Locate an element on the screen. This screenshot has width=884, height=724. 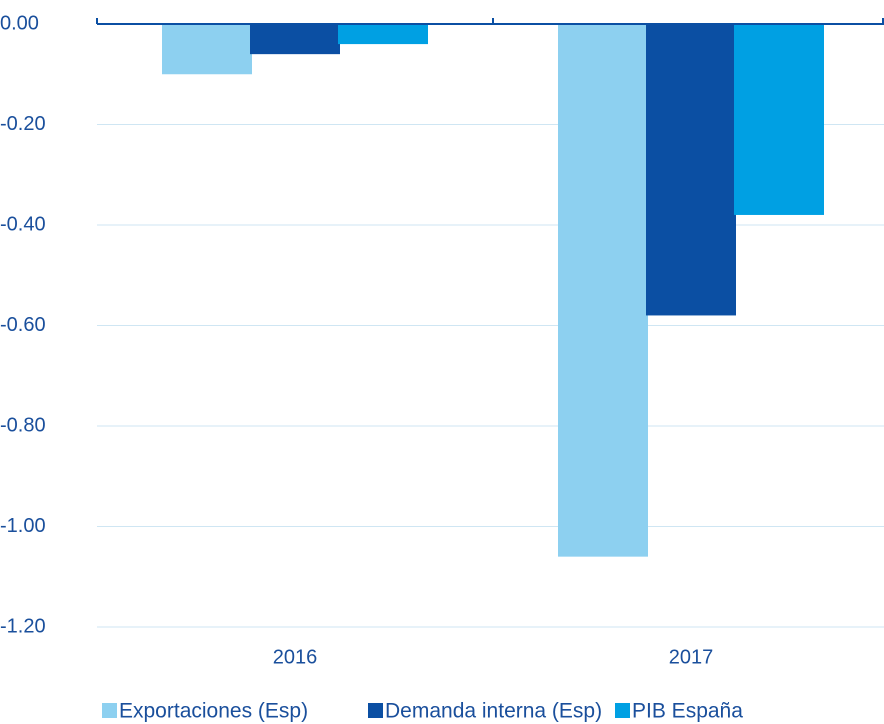
y-tick-label: -1.20 is located at coordinates (23, 626).